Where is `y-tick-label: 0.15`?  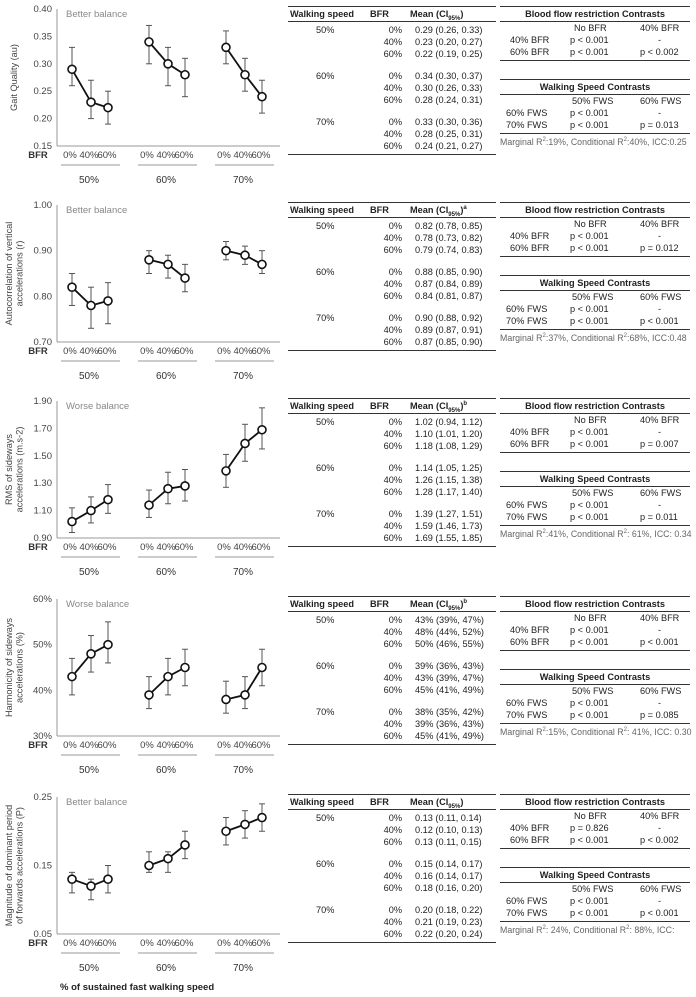 y-tick-label: 0.15 is located at coordinates (43, 866).